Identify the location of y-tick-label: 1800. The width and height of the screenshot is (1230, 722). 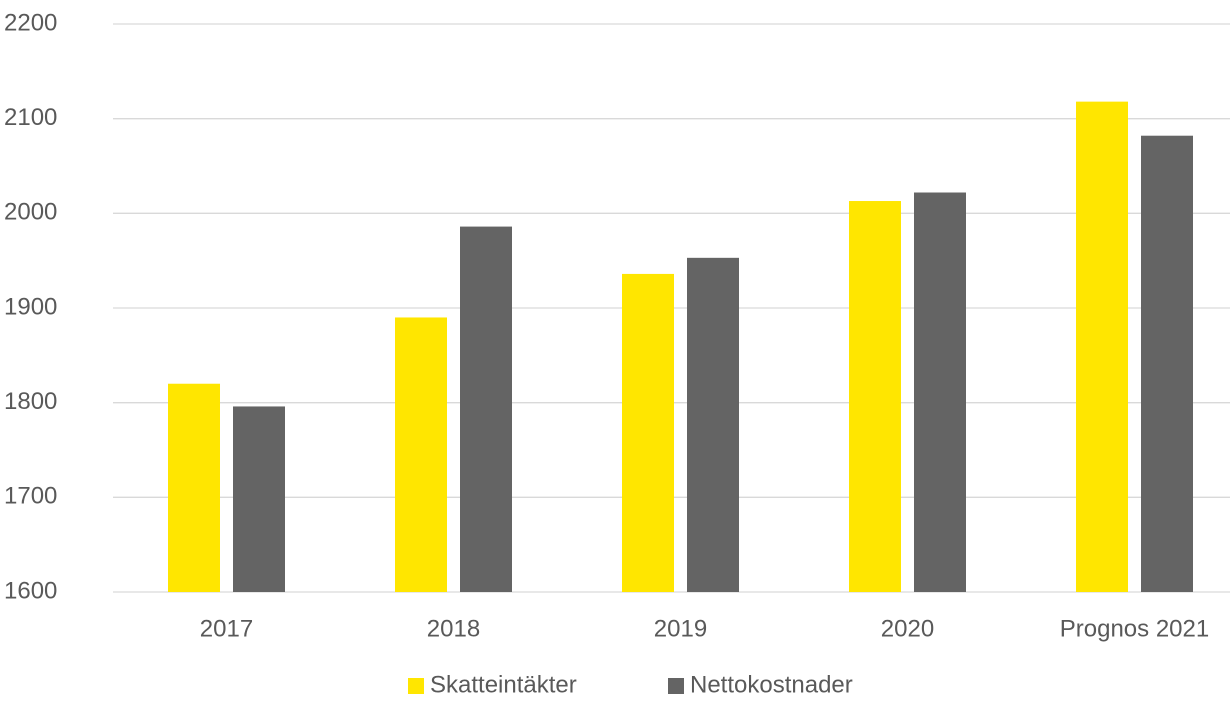
(30, 401).